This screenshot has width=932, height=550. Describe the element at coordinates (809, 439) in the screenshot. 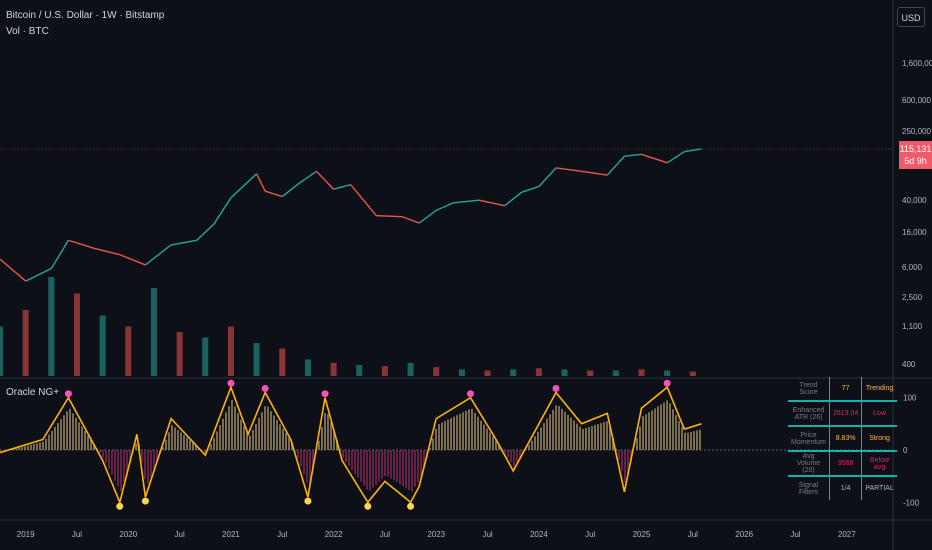

I see `table-label: Price Momentum` at that location.